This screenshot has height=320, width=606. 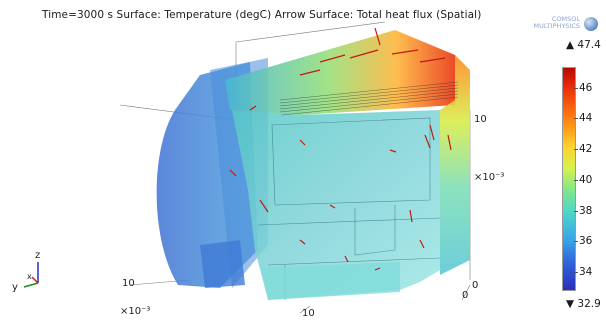 I want to click on comsol-logo: COMSOL MULTIPHYSICS, so click(x=554, y=25).